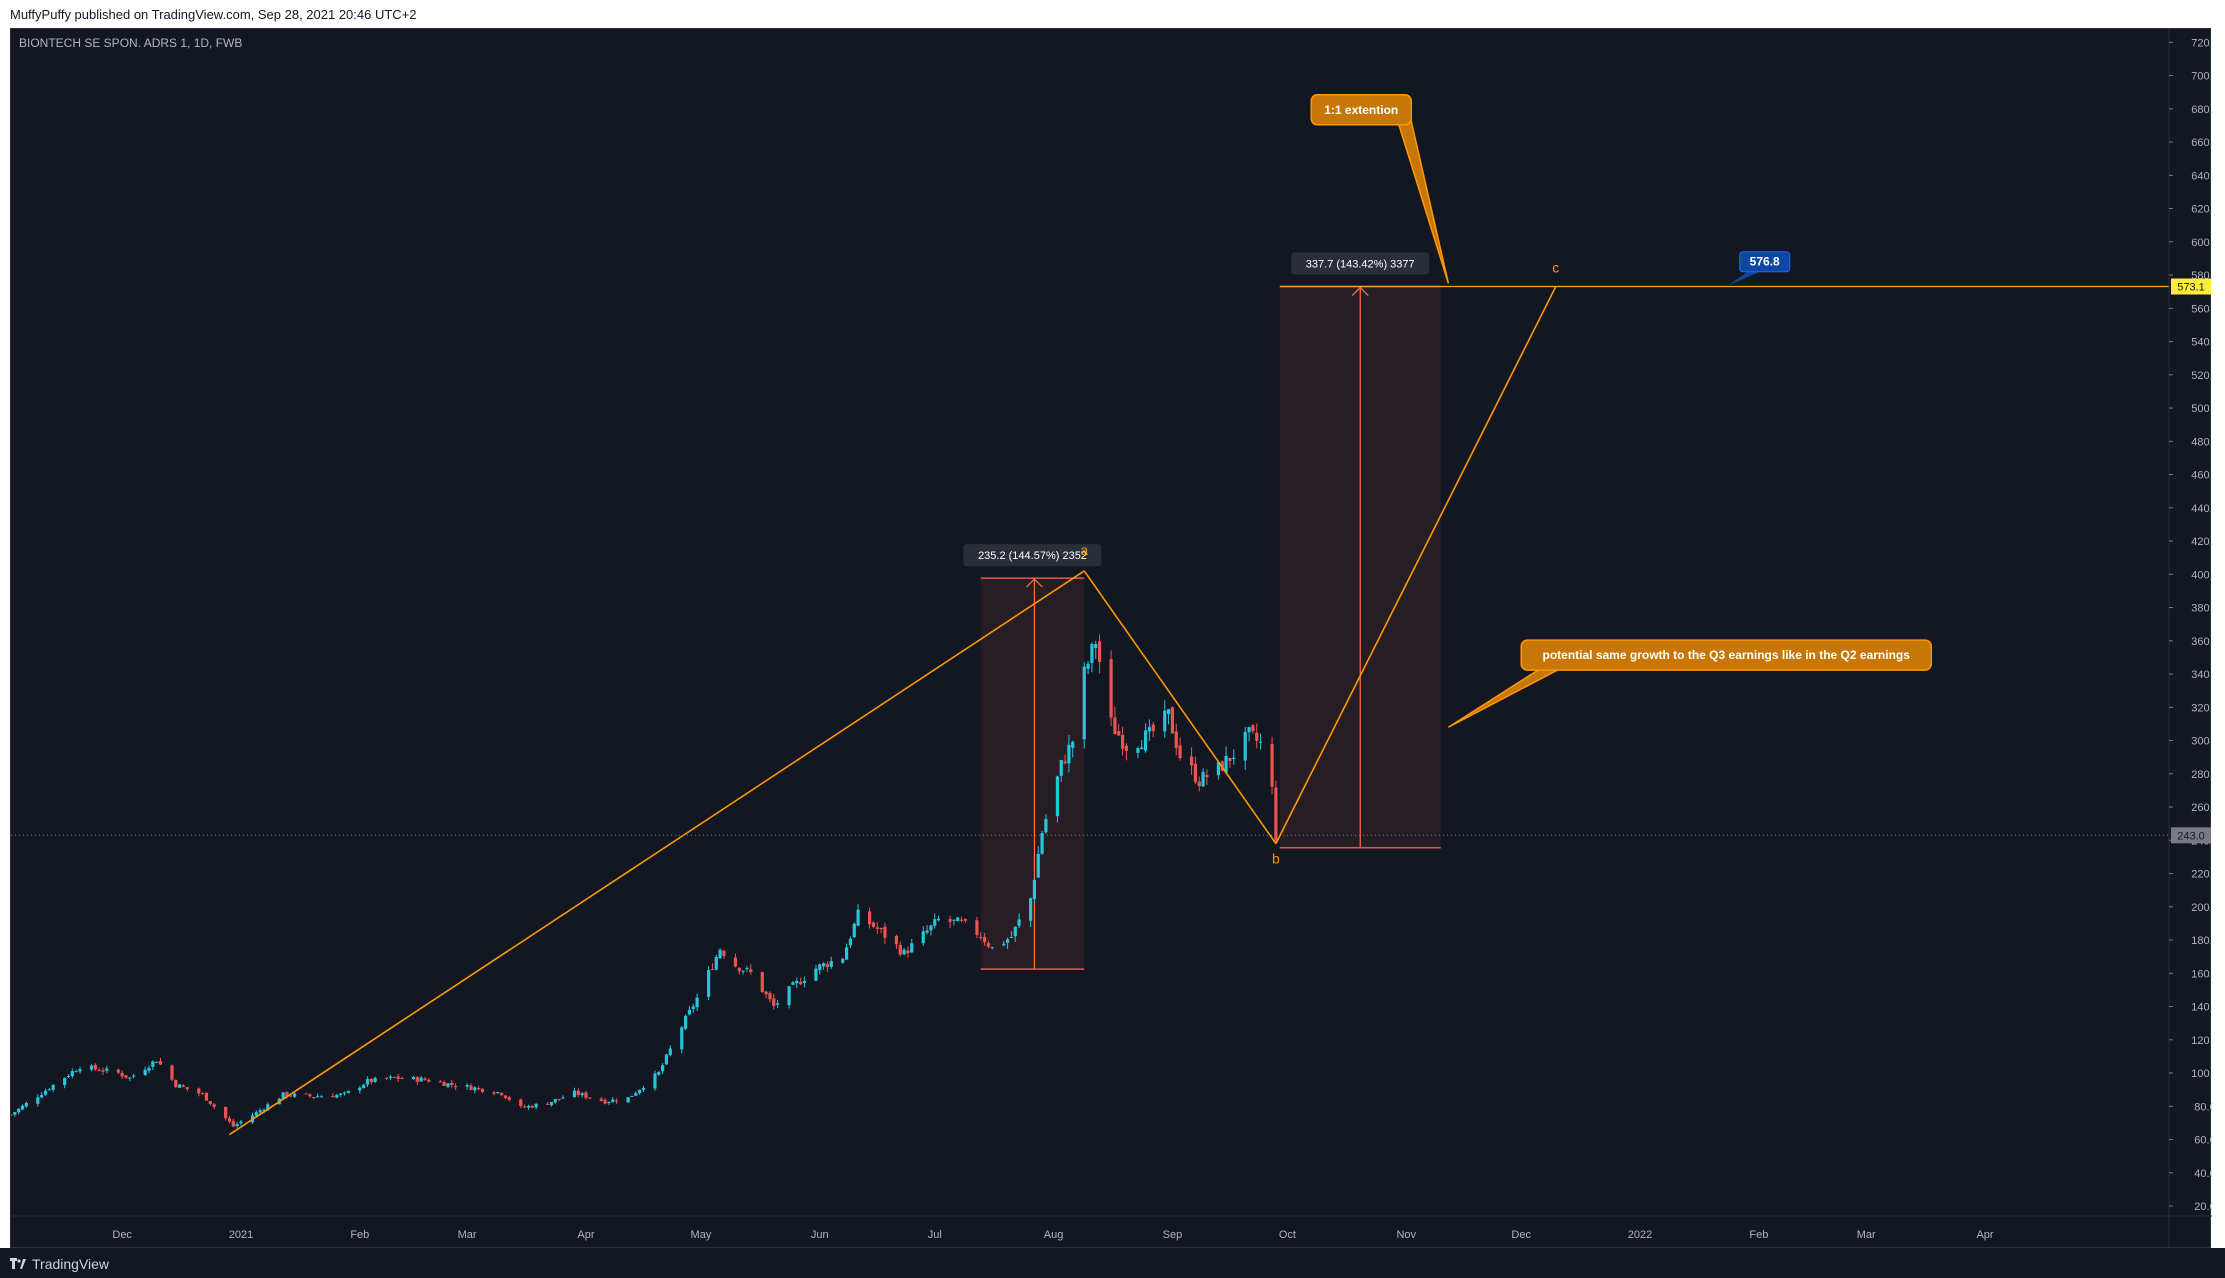  Describe the element at coordinates (2201, 210) in the screenshot. I see `y-tick-label: 620.0` at that location.